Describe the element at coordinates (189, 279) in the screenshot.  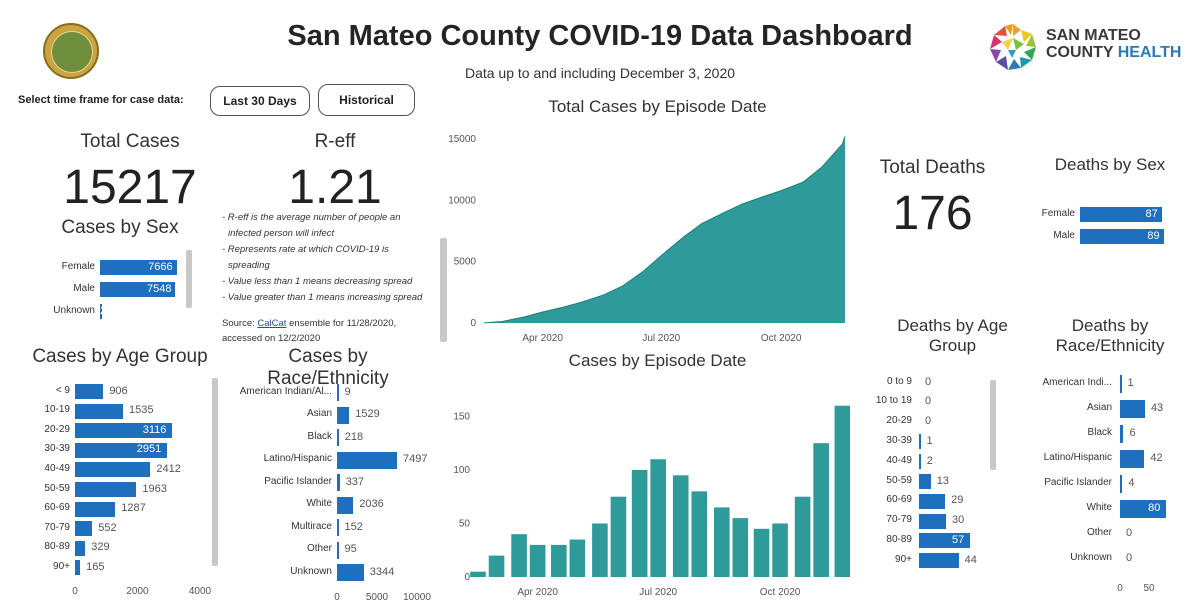
I see `cases-by-sex-scrollbar` at that location.